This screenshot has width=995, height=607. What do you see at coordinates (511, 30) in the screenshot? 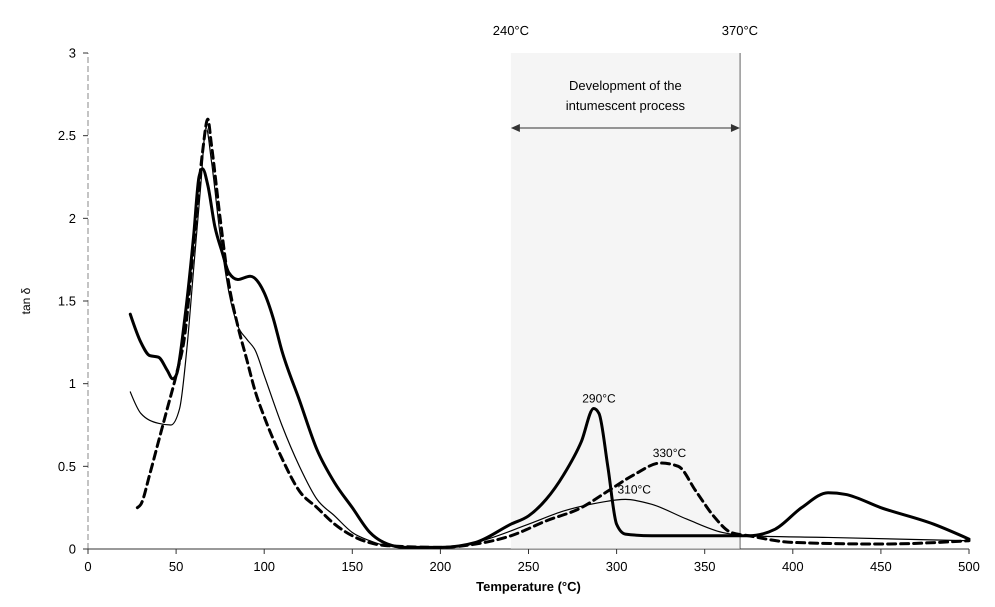
I see `text: 240°C` at bounding box center [511, 30].